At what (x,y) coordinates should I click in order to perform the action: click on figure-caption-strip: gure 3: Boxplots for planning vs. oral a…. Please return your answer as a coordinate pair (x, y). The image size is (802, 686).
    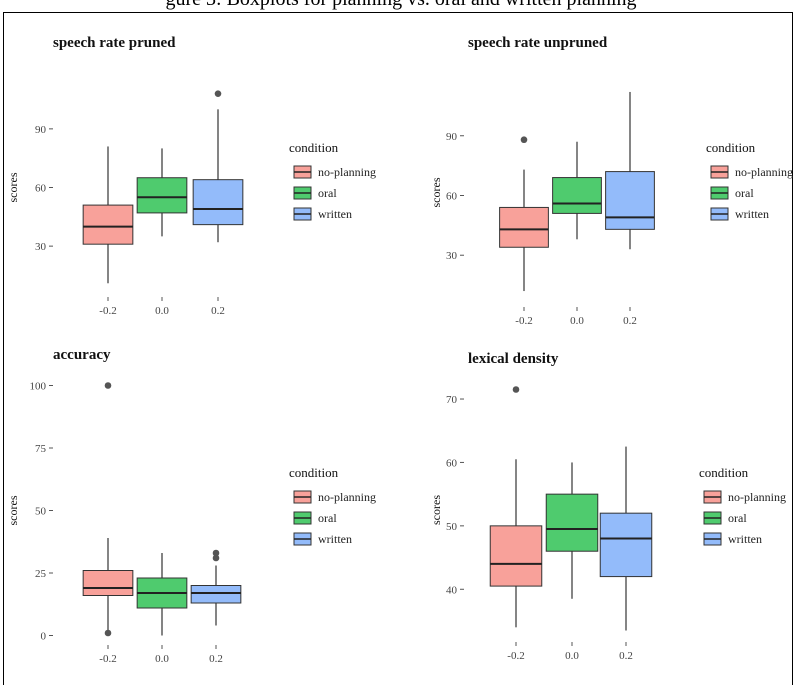
    Looking at the image, I should click on (401, 6).